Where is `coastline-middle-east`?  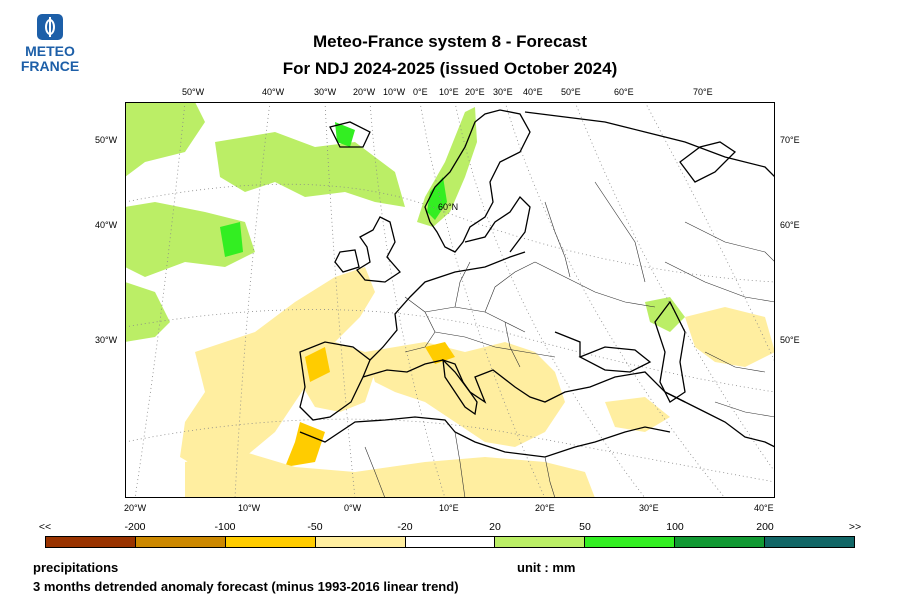
coastline-middle-east is located at coordinates (719, 419).